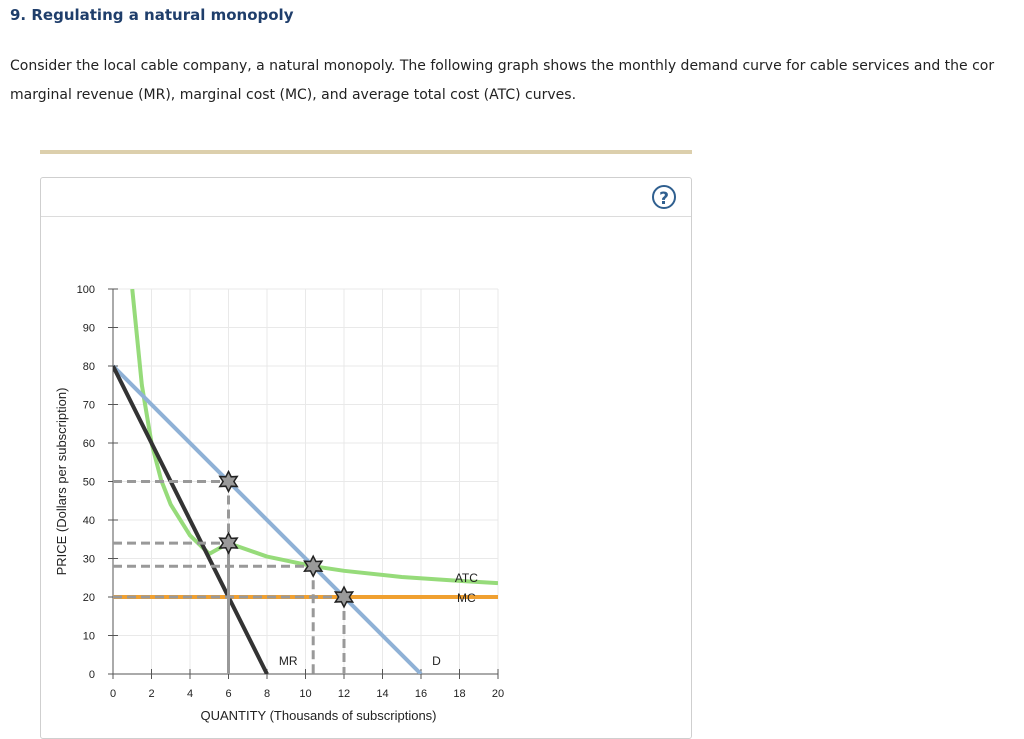  What do you see at coordinates (466, 598) in the screenshot?
I see `series-label-mc: MC` at bounding box center [466, 598].